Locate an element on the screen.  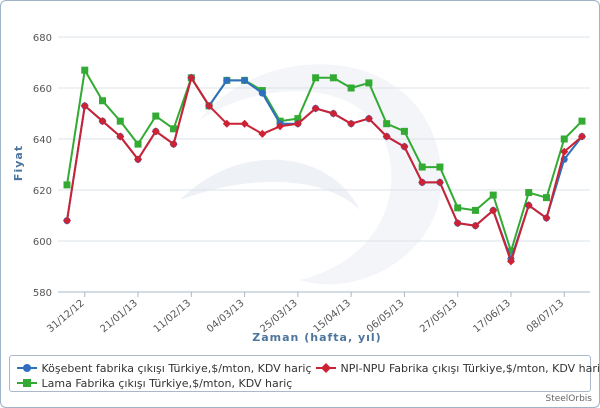
x-tick-label: 31/12/12 is located at coordinates (65, 316).